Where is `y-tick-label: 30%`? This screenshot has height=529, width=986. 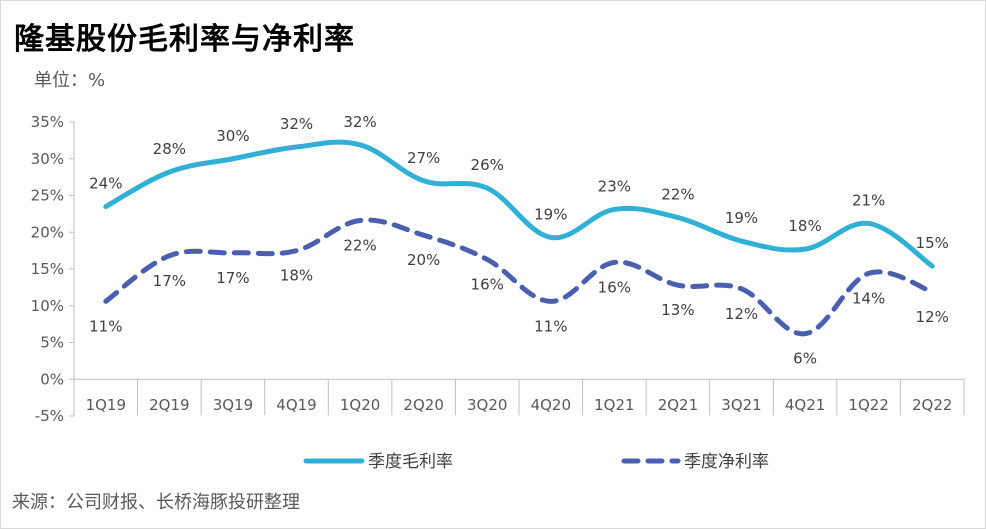
y-tick-label: 30% is located at coordinates (47, 159).